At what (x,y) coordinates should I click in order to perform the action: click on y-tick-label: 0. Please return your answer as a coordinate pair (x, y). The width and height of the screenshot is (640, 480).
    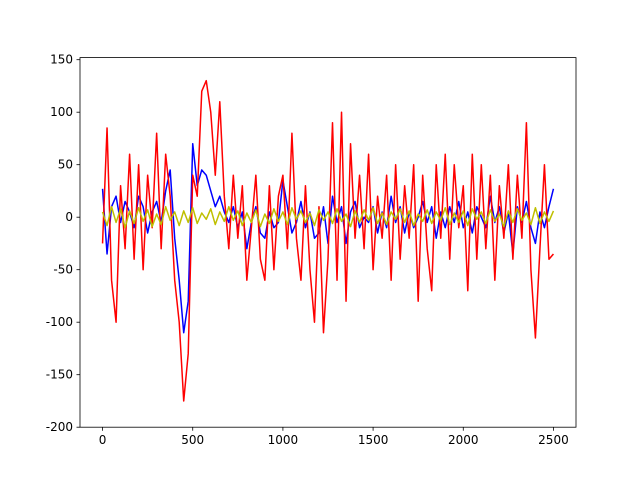
    Looking at the image, I should click on (69, 217).